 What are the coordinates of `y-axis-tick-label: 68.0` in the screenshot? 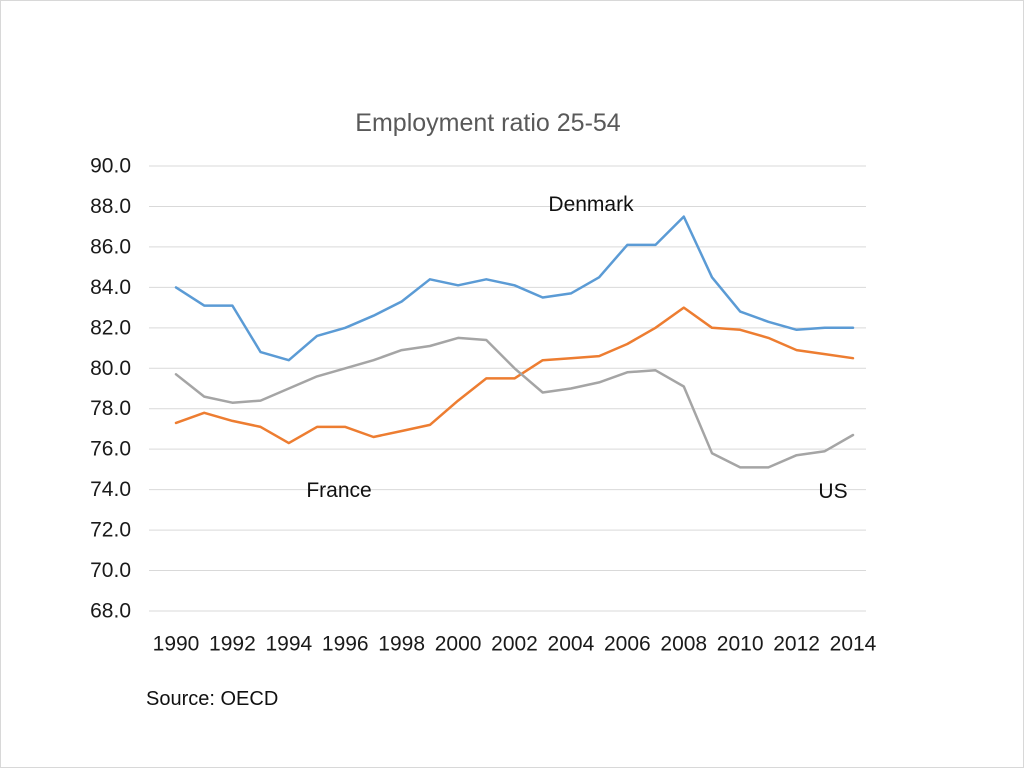 It's located at (110, 611).